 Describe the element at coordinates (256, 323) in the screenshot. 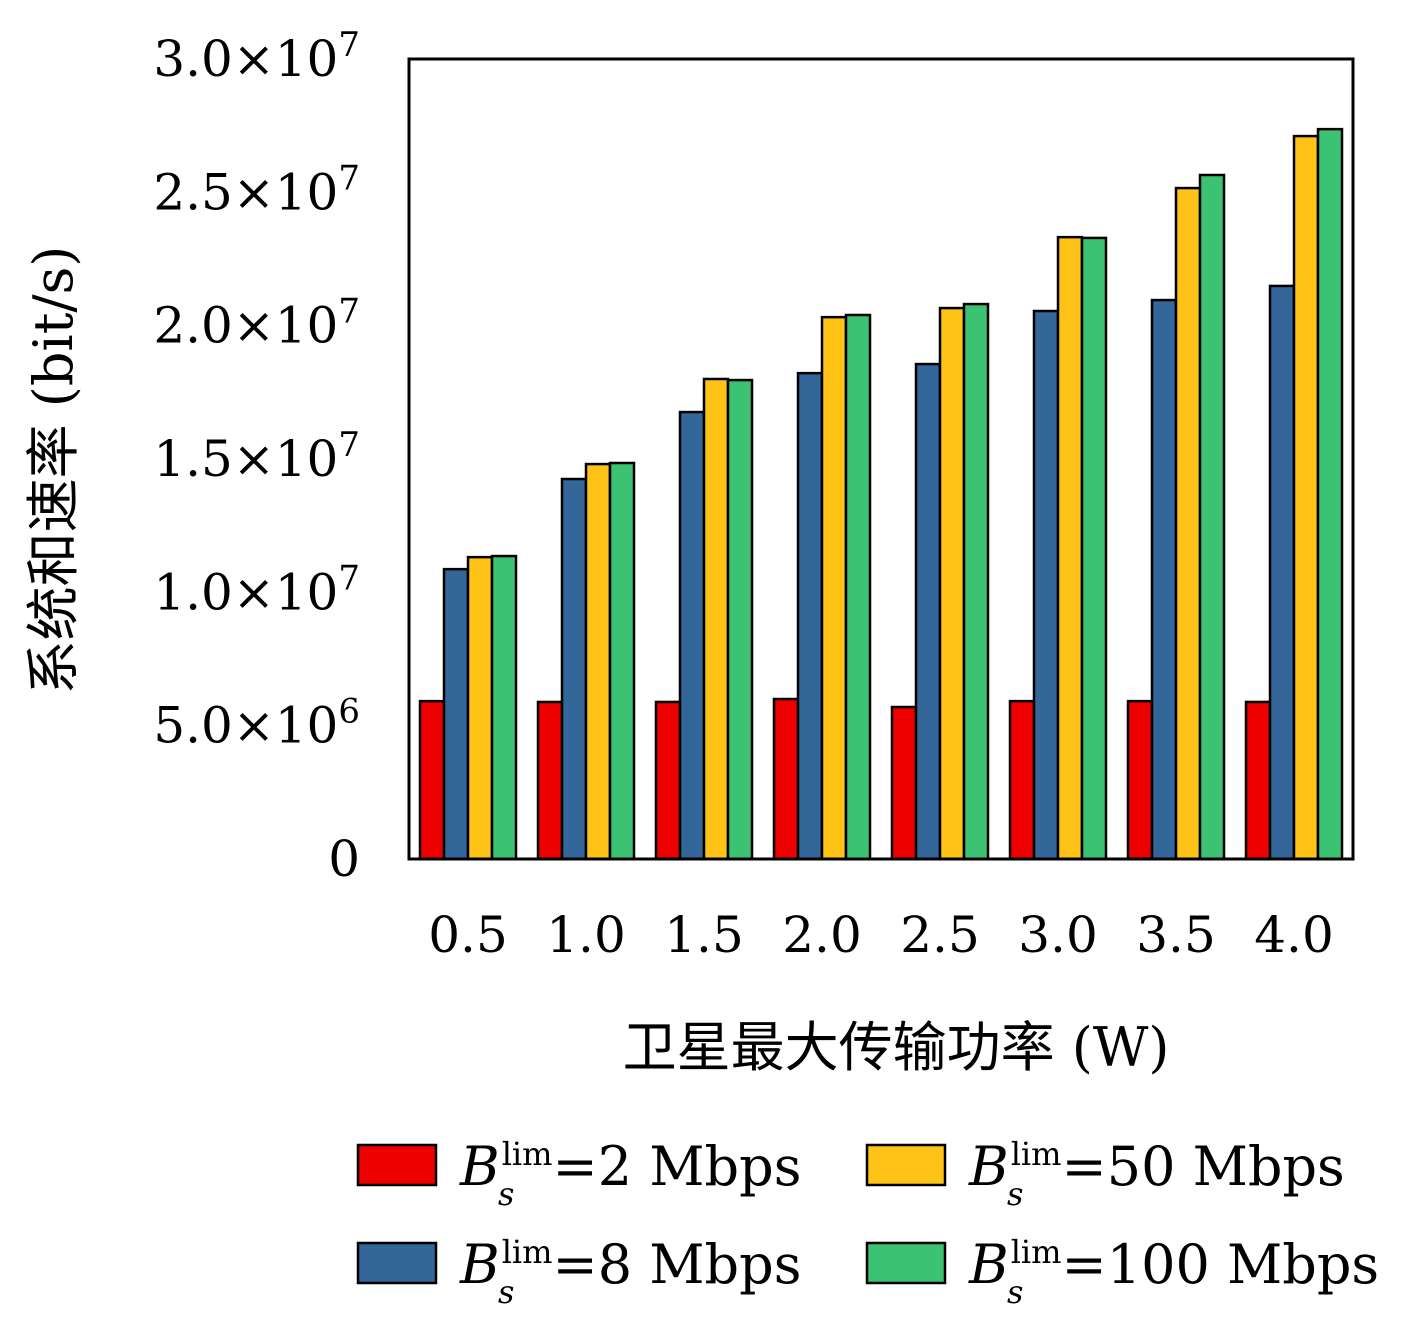

I see `y-tick-label: 2.0×10⁷` at that location.